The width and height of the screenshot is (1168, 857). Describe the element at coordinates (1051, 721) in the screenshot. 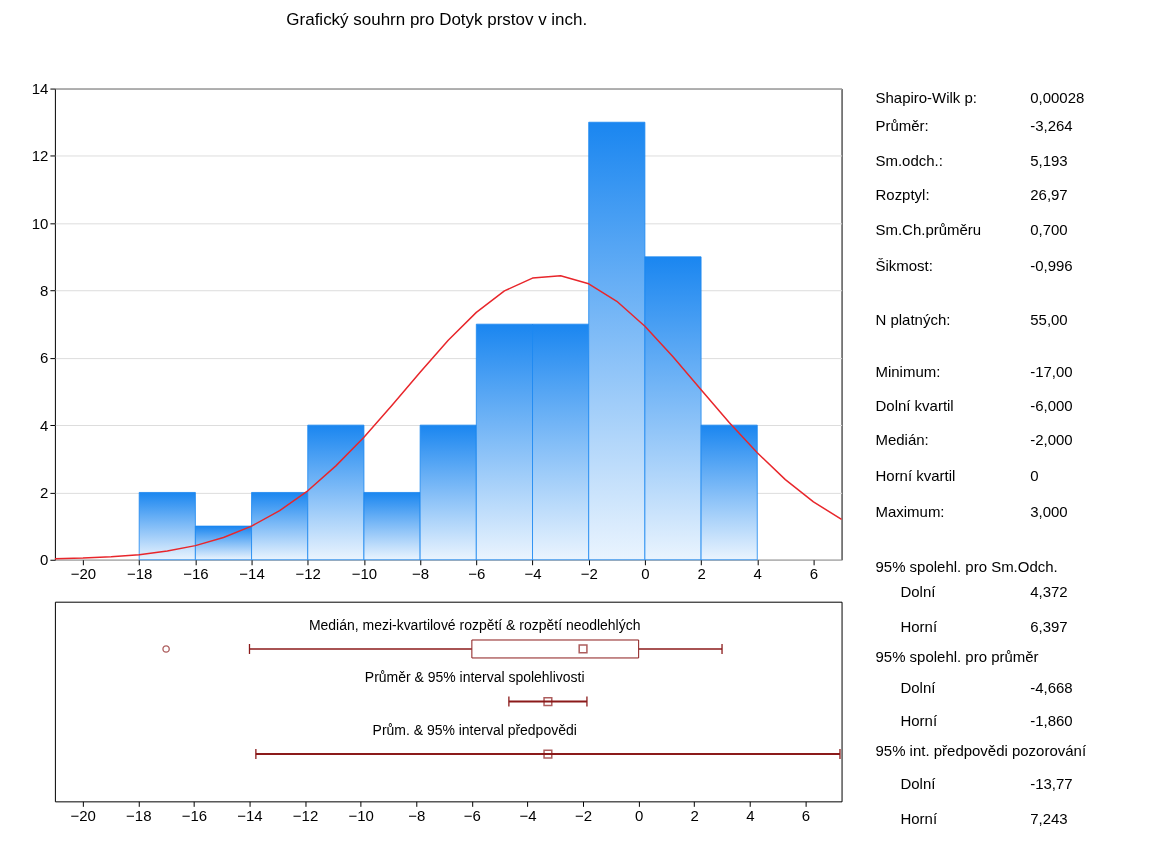

I see `text: -1,860` at that location.